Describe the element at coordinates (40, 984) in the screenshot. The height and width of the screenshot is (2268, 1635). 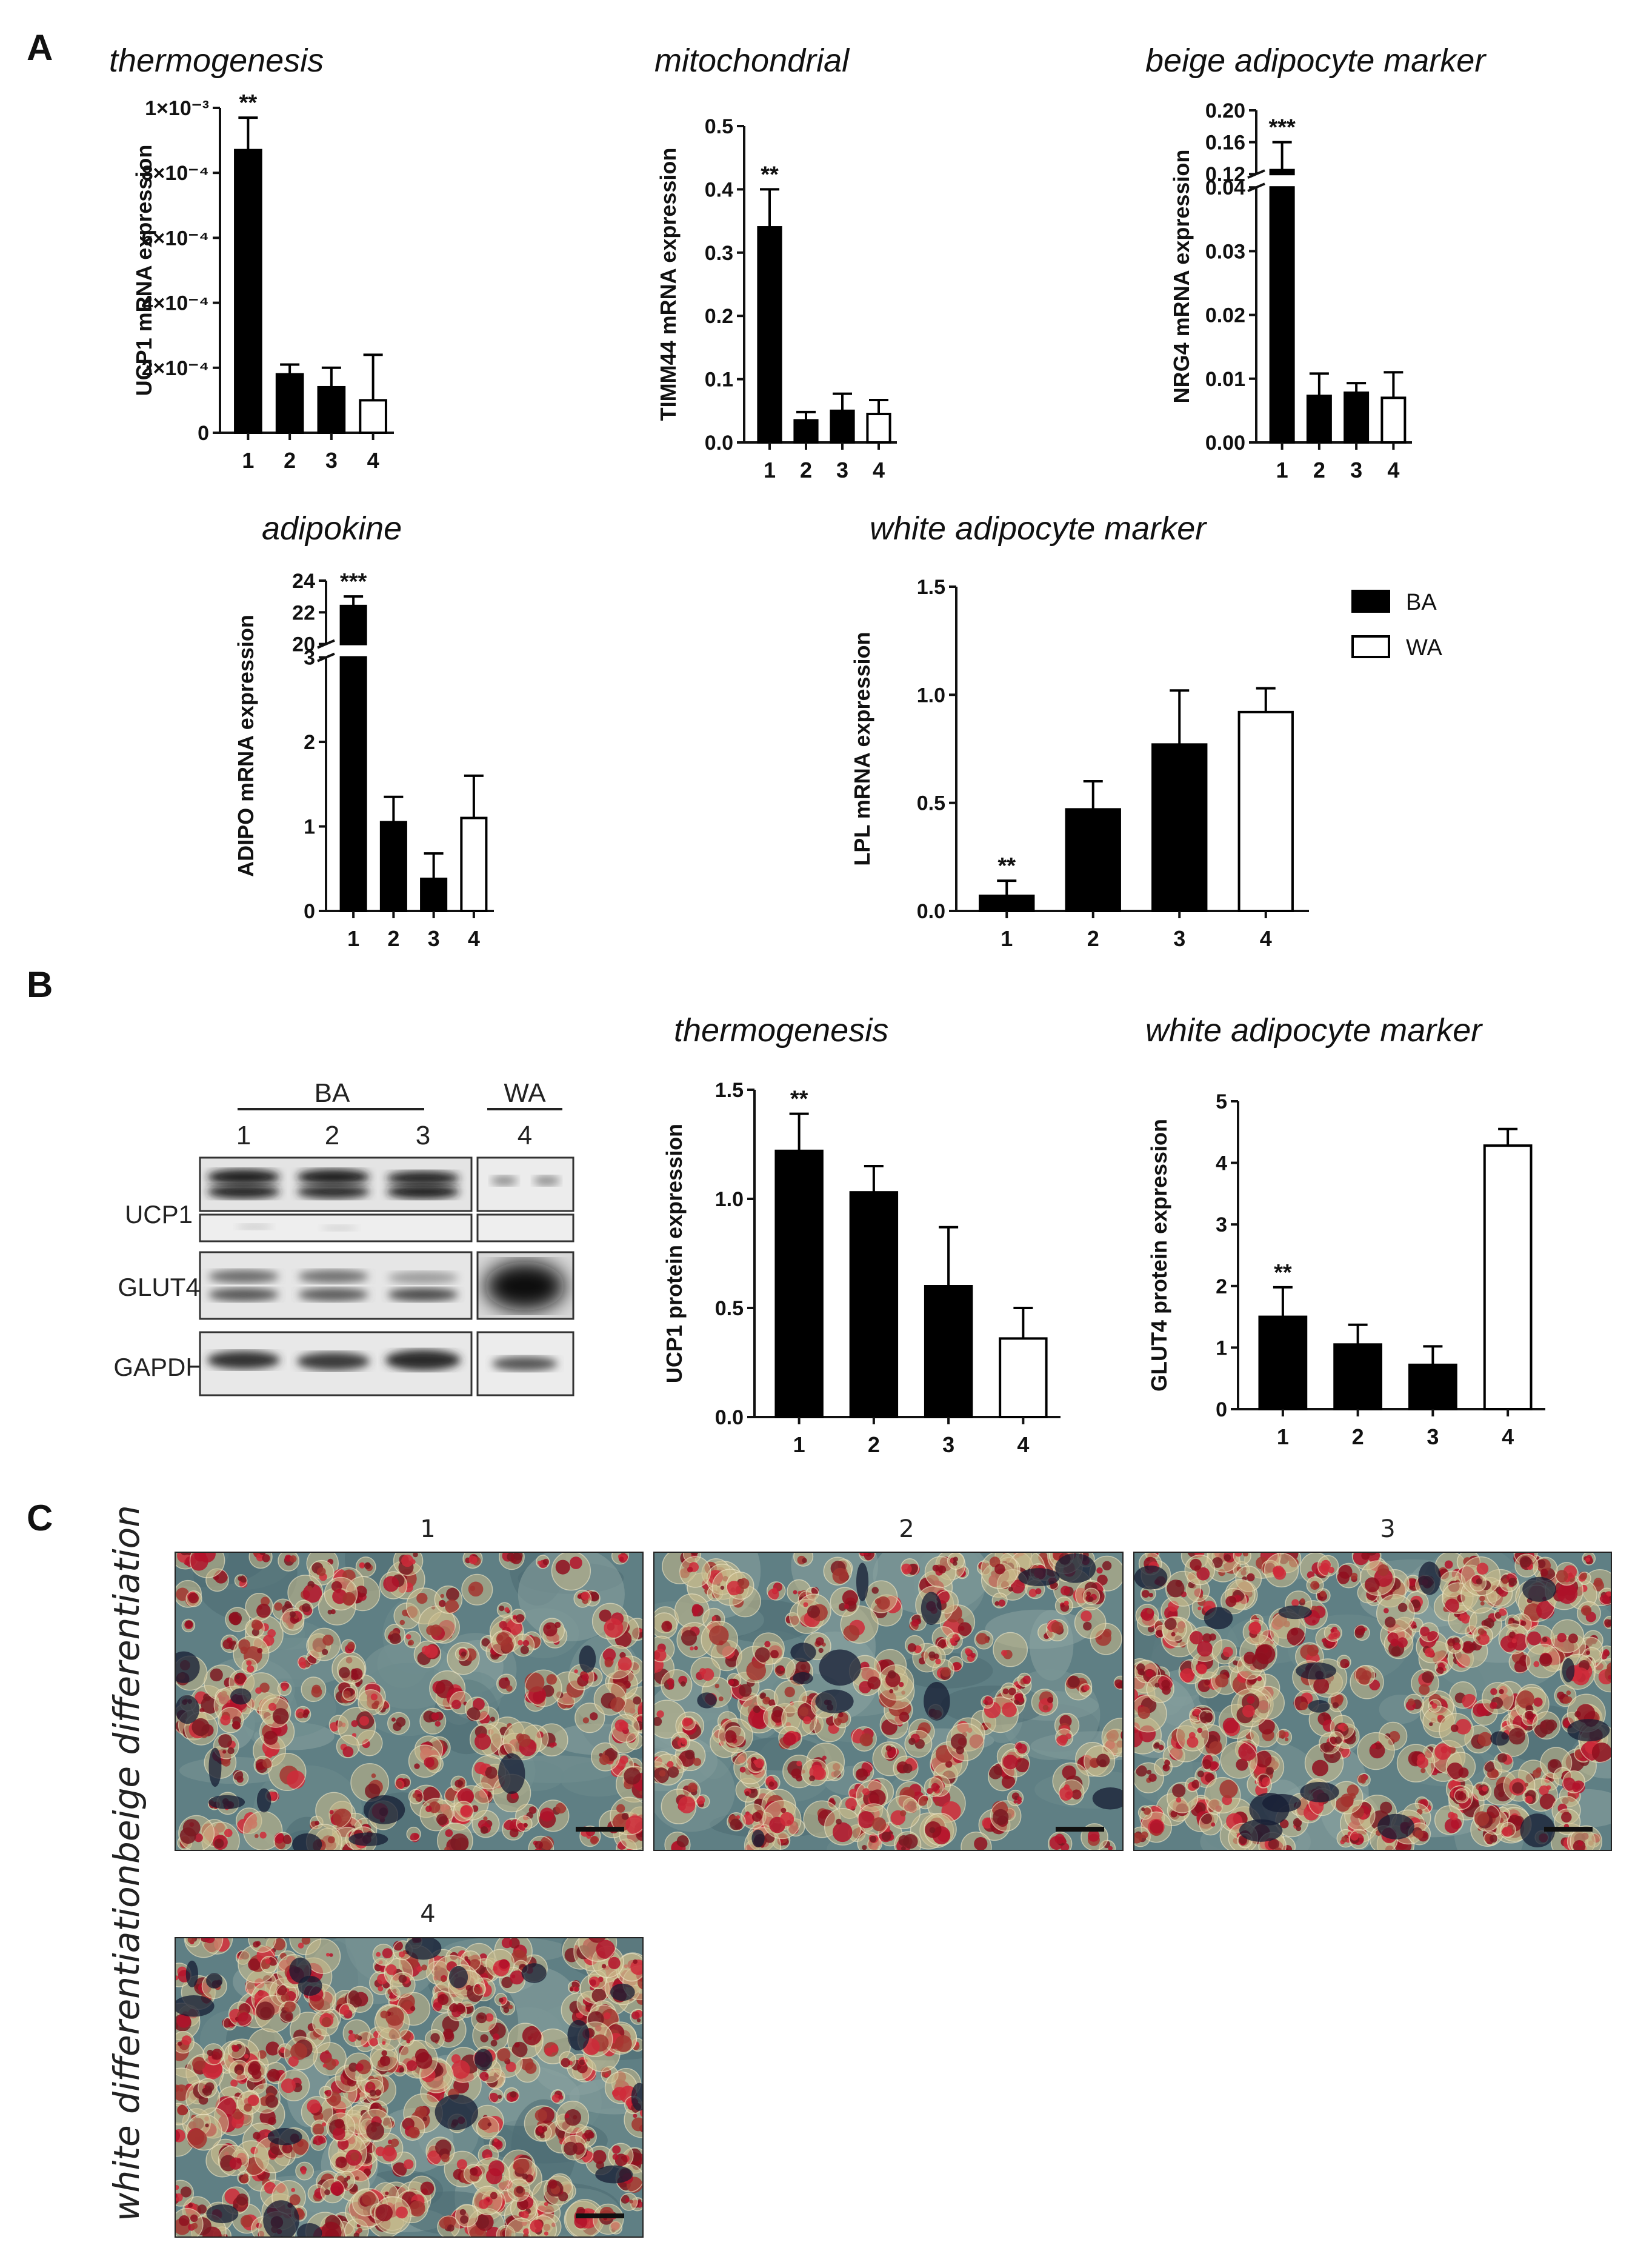
I see `panel-letter-b: B` at that location.